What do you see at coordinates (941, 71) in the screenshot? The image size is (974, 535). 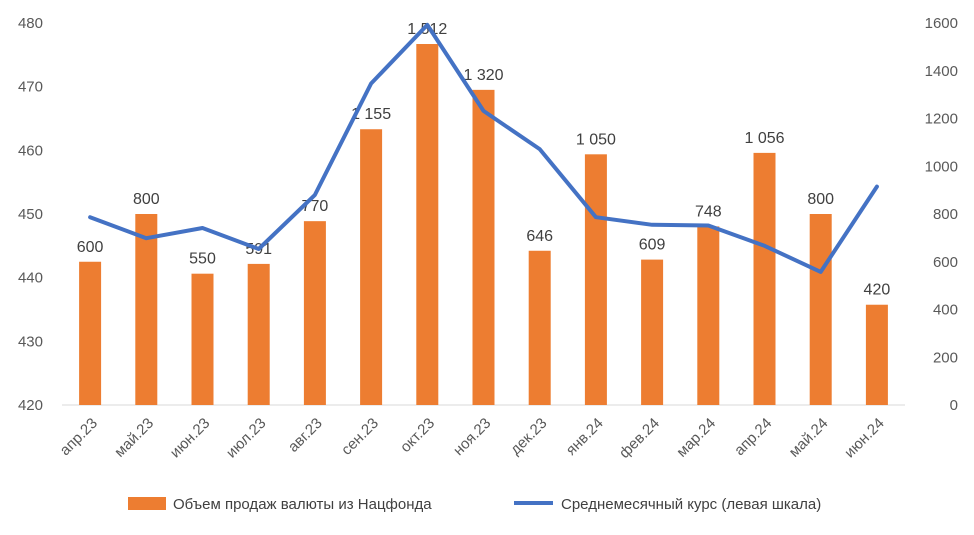 I see `right-tick-label: 1400` at bounding box center [941, 71].